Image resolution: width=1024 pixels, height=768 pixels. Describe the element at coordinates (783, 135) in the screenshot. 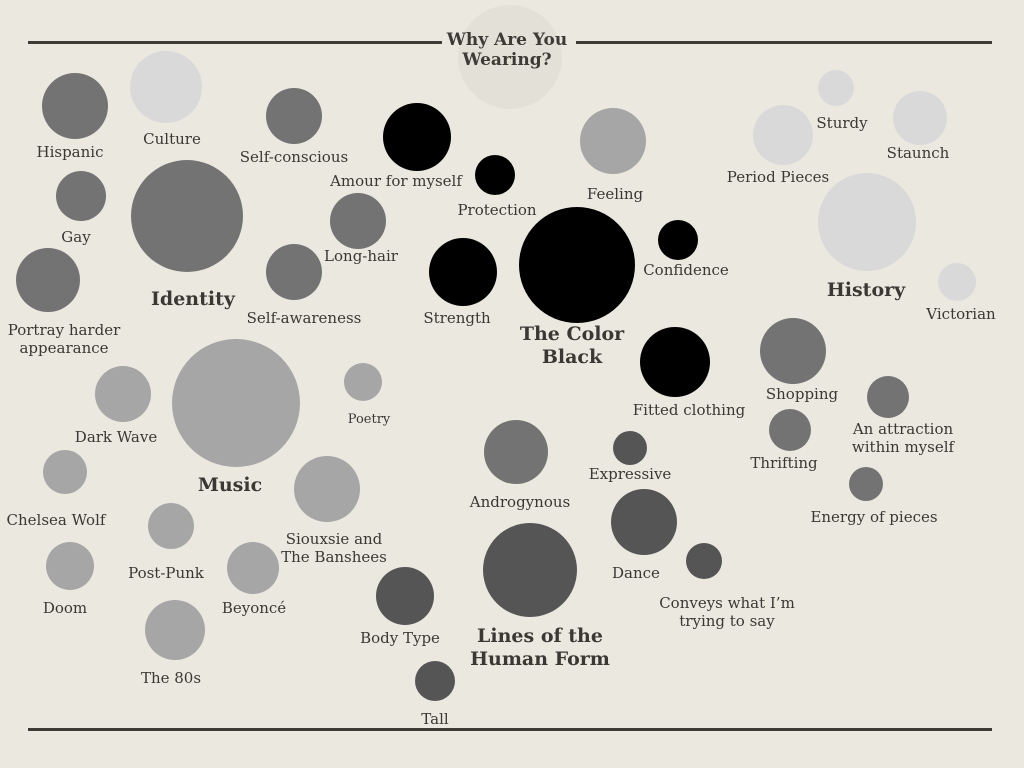

I see `bubble-period-pieces` at that location.